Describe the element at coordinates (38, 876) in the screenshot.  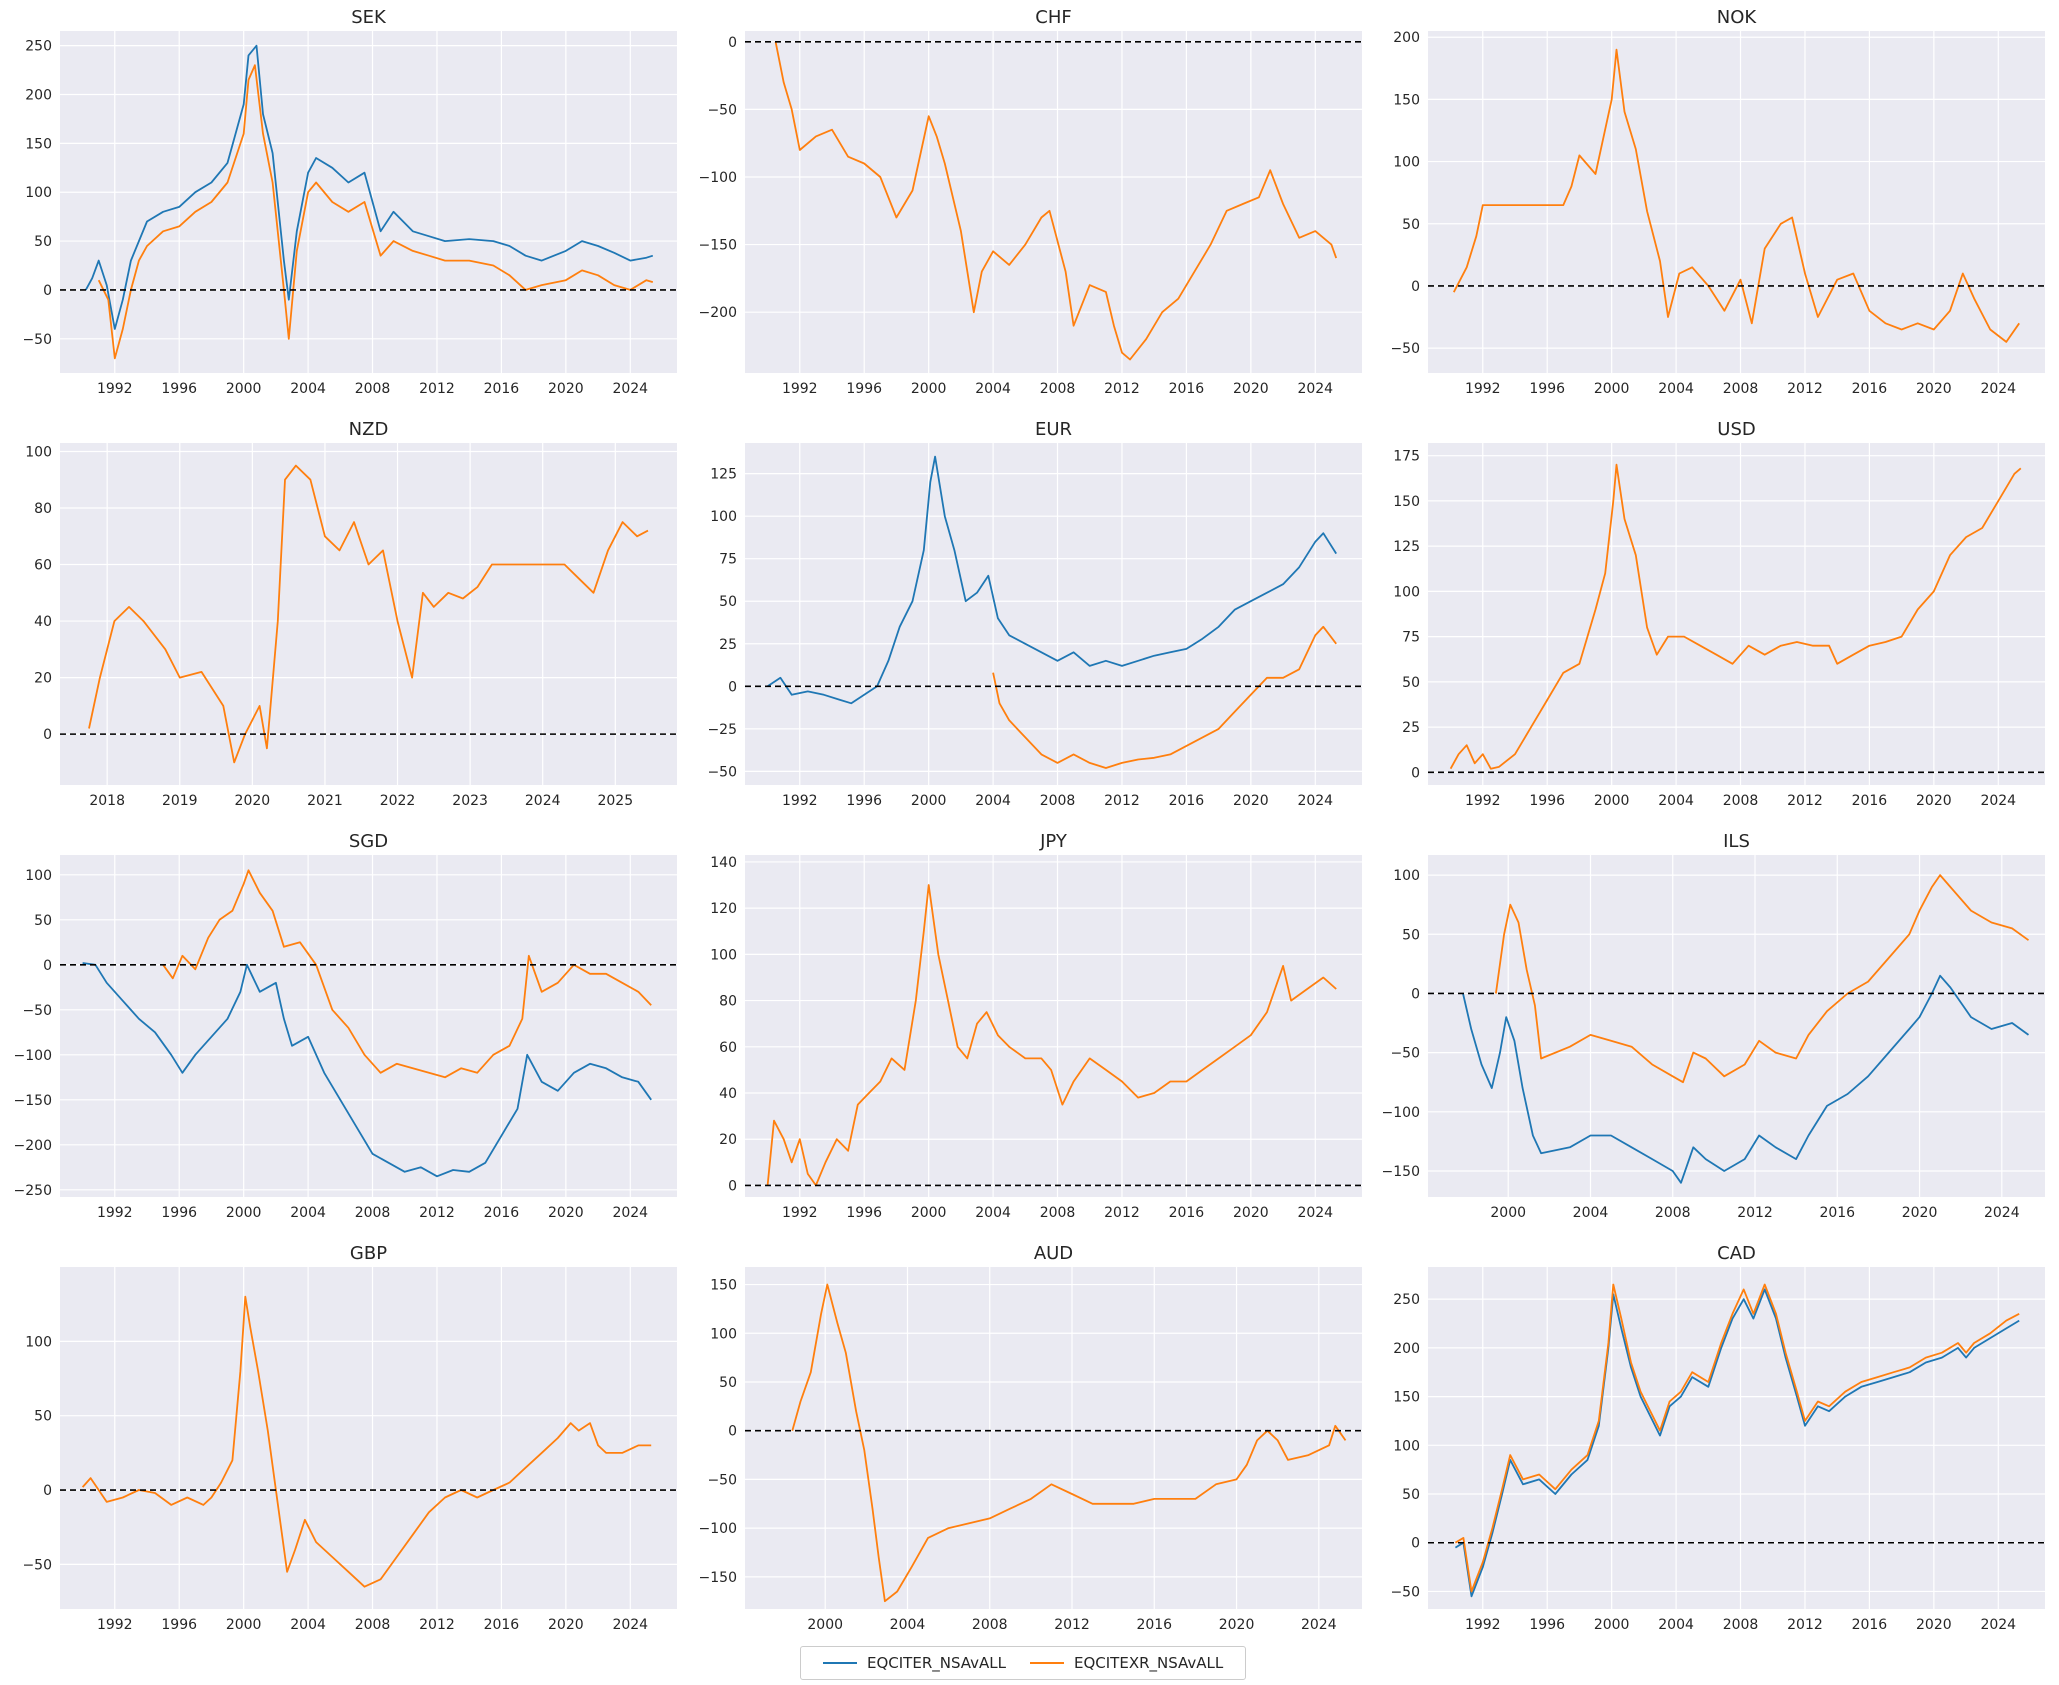
I see `y-tick-label-sgd-100: 100` at that location.